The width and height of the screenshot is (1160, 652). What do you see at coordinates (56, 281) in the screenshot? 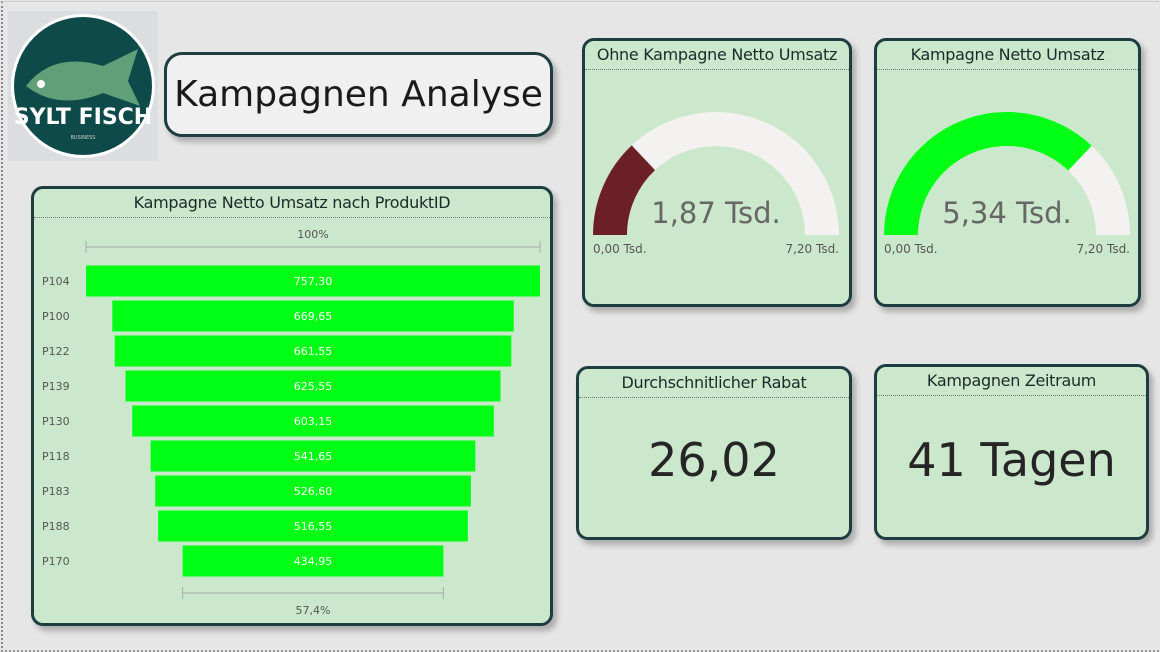
I see `funnel-category-label: P104` at bounding box center [56, 281].